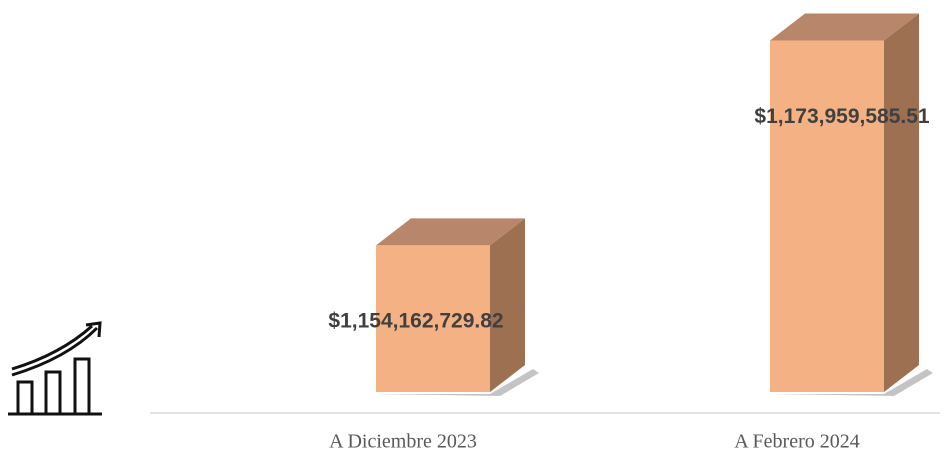 This screenshot has width=952, height=455. I want to click on x-tick-label: A Diciembre 2023, so click(403, 442).